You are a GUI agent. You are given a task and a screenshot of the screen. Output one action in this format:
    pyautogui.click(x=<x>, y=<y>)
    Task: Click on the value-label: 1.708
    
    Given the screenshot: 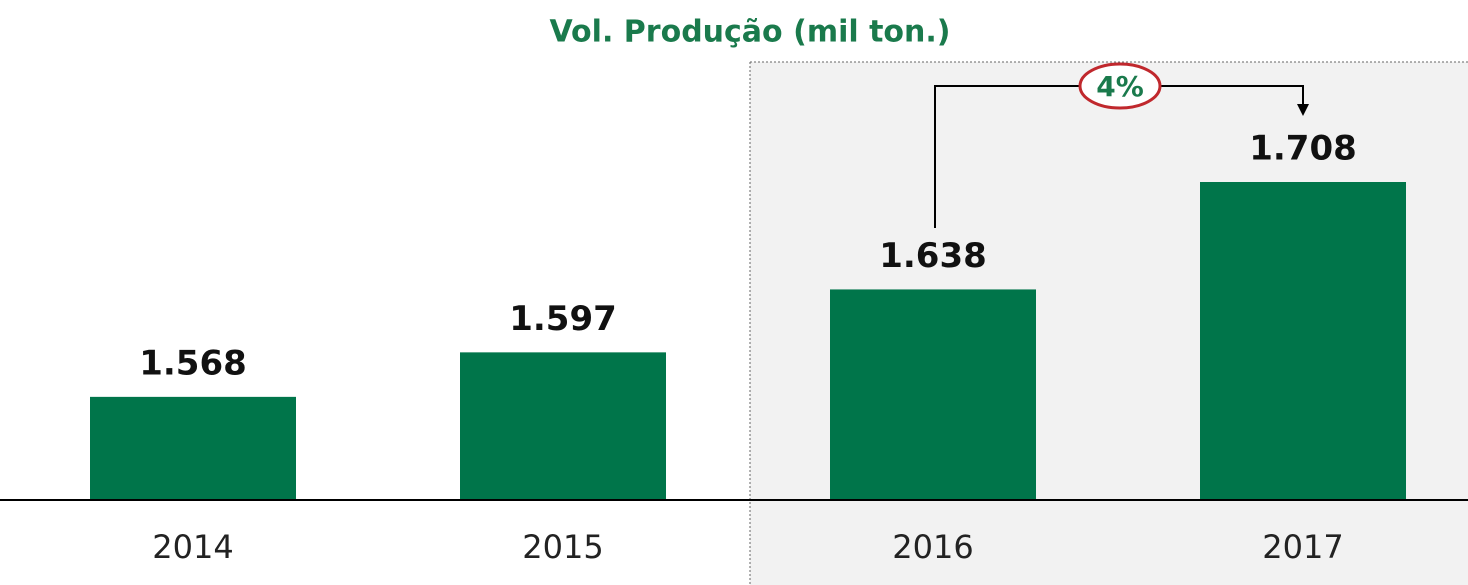 What is the action you would take?
    pyautogui.click(x=1303, y=149)
    